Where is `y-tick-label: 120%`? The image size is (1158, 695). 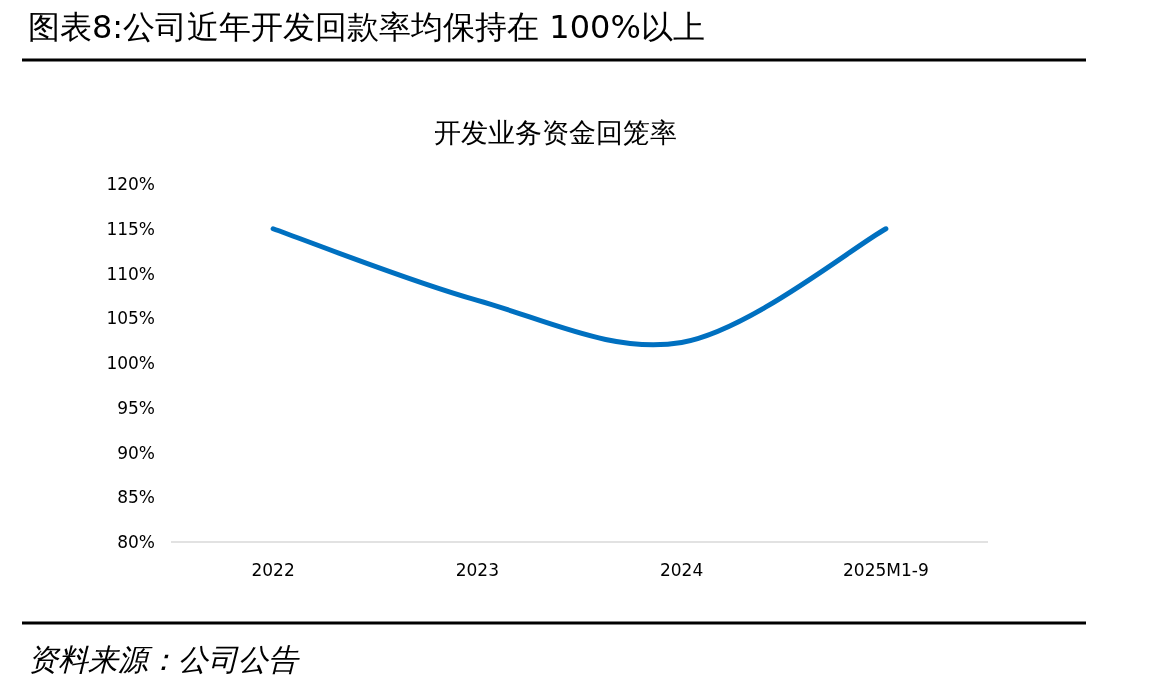
y-tick-label: 120% is located at coordinates (130, 184).